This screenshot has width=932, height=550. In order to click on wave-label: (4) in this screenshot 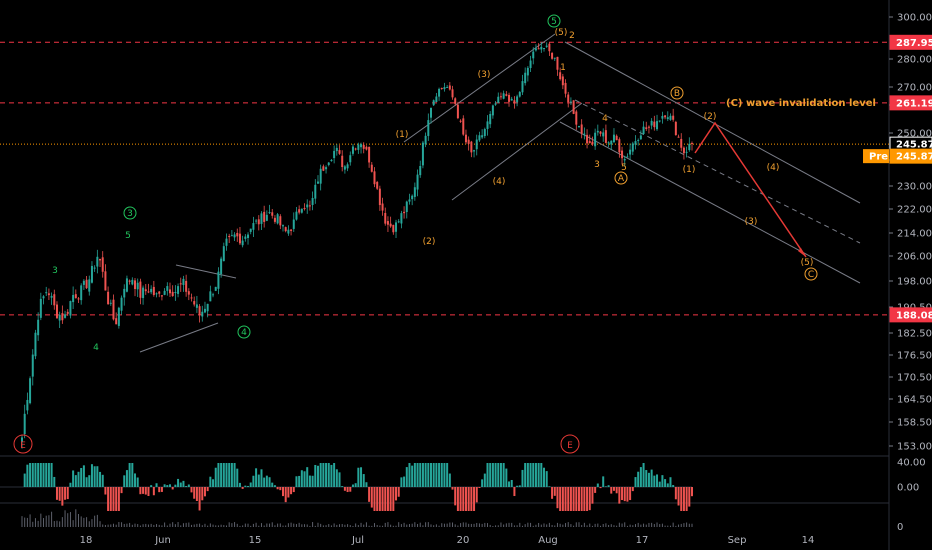, I will do `click(499, 182)`.